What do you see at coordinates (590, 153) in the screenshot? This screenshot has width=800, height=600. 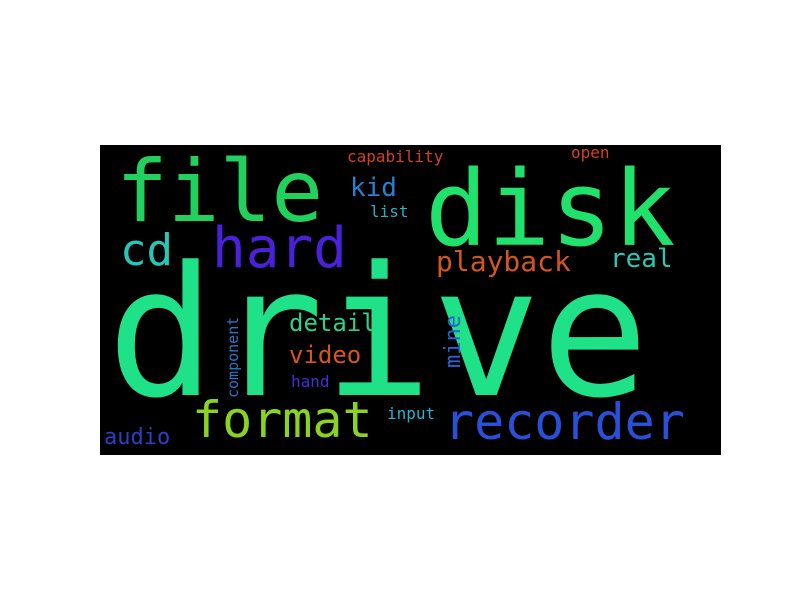 I see `word-open: open` at bounding box center [590, 153].